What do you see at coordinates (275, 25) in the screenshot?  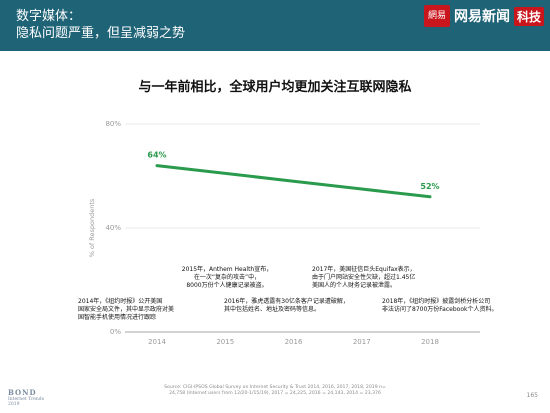 I see `header-bar: 数字媒体： 隐私问题严重，但呈减弱之势 網易 网易新闻 科技` at bounding box center [275, 25].